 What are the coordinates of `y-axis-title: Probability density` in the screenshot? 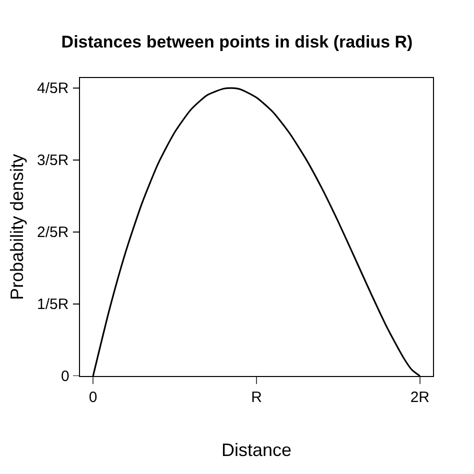 It's located at (17, 227).